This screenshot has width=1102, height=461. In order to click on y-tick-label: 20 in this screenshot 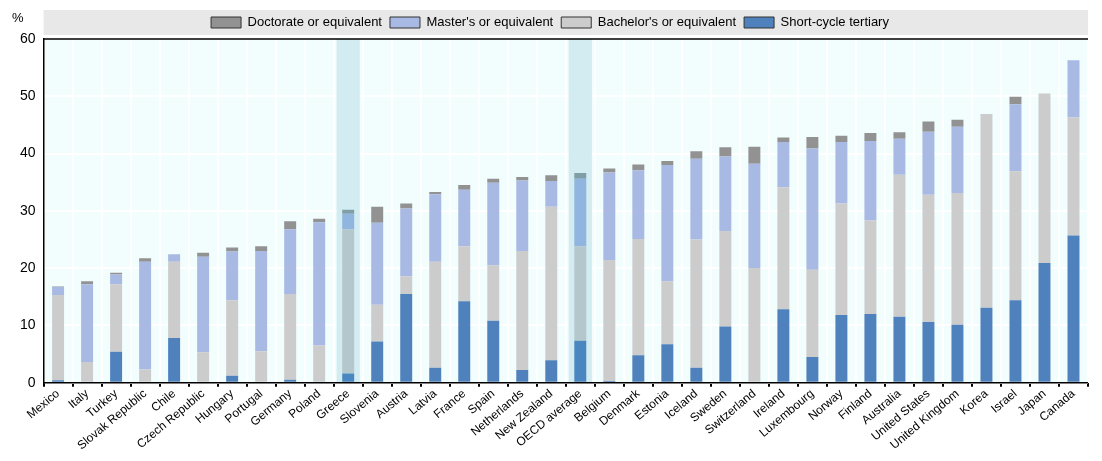, I will do `click(27, 266)`.